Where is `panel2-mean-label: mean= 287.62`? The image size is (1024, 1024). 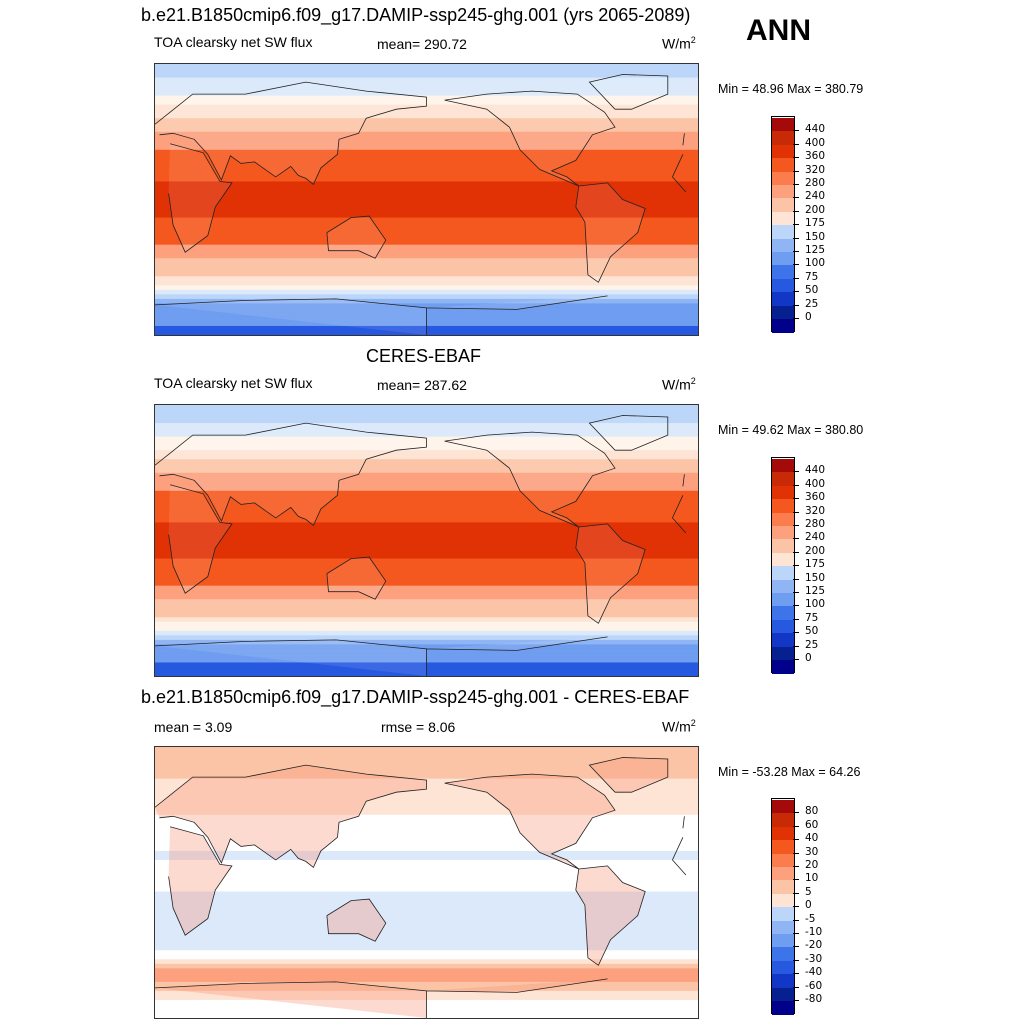
panel2-mean-label: mean= 287.62 is located at coordinates (422, 385).